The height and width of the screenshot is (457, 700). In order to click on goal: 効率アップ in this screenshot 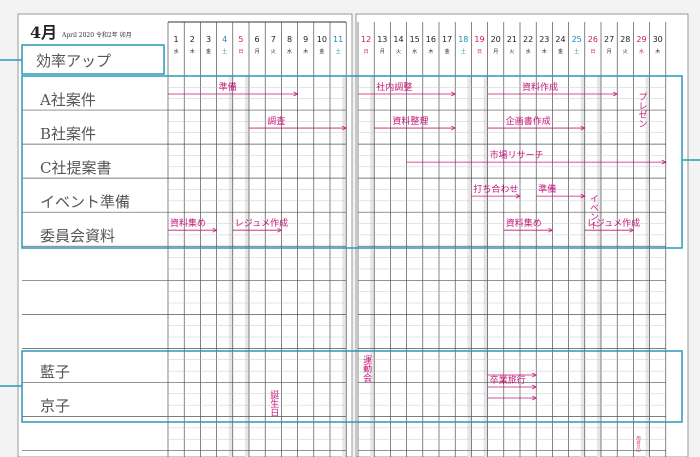, I will do `click(73, 61)`.